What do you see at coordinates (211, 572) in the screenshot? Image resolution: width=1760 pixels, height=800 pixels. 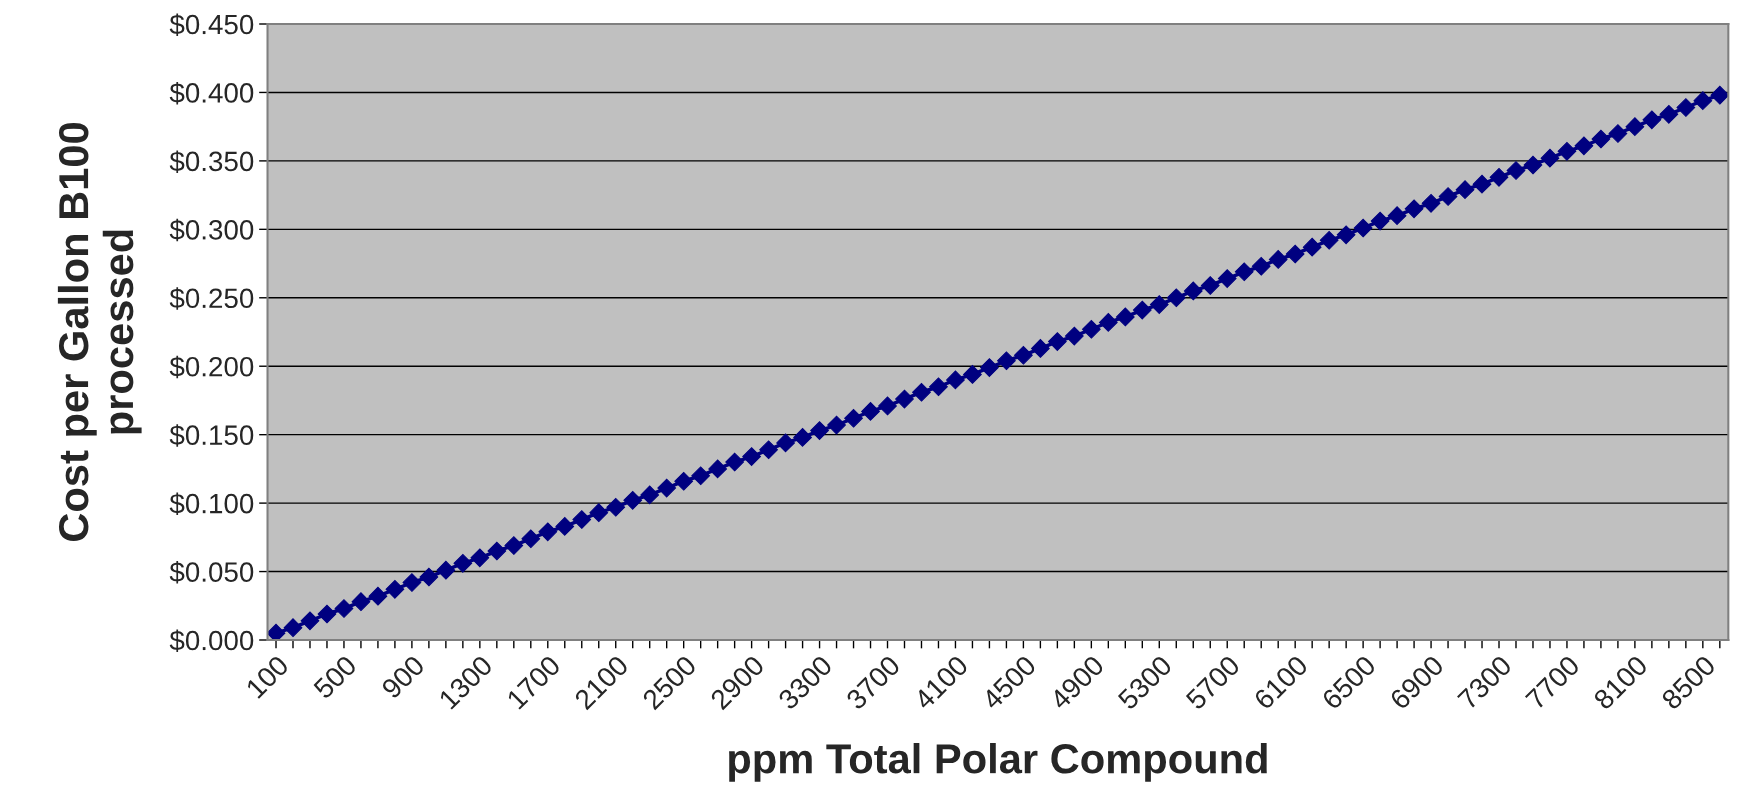 I see `y-tick-label: $0.050` at bounding box center [211, 572].